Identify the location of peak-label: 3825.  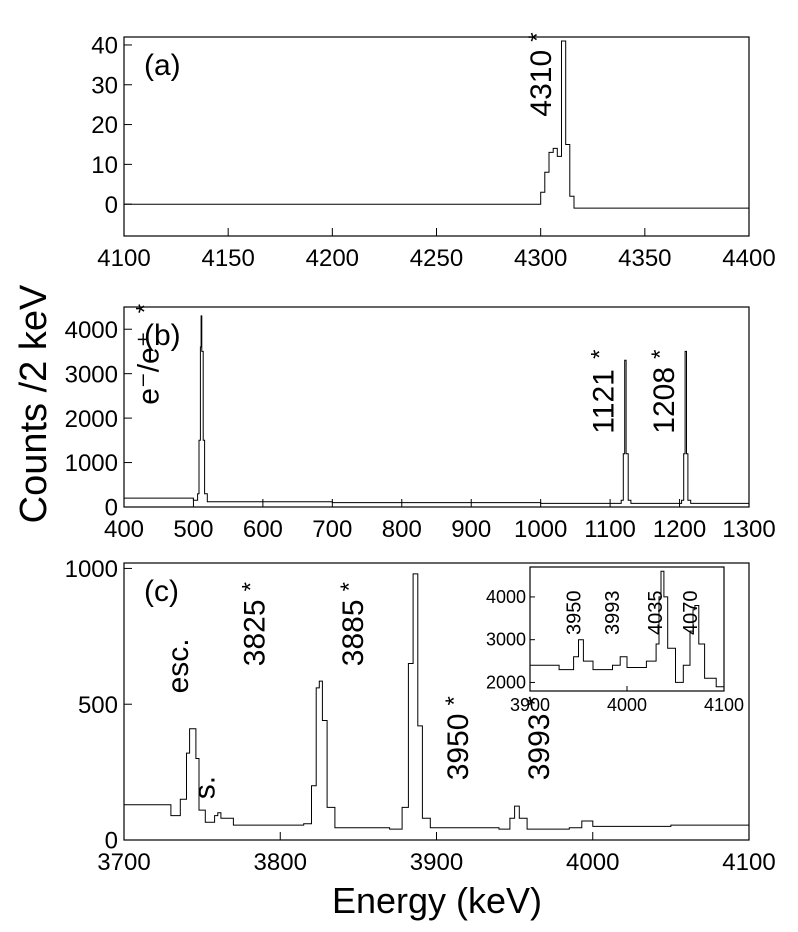
(255, 632).